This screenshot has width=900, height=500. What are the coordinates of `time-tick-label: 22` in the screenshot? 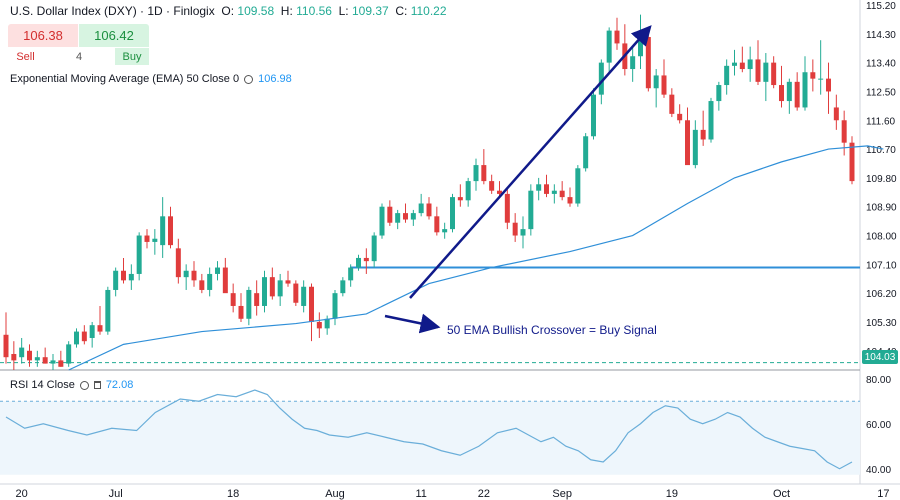 It's located at (484, 494).